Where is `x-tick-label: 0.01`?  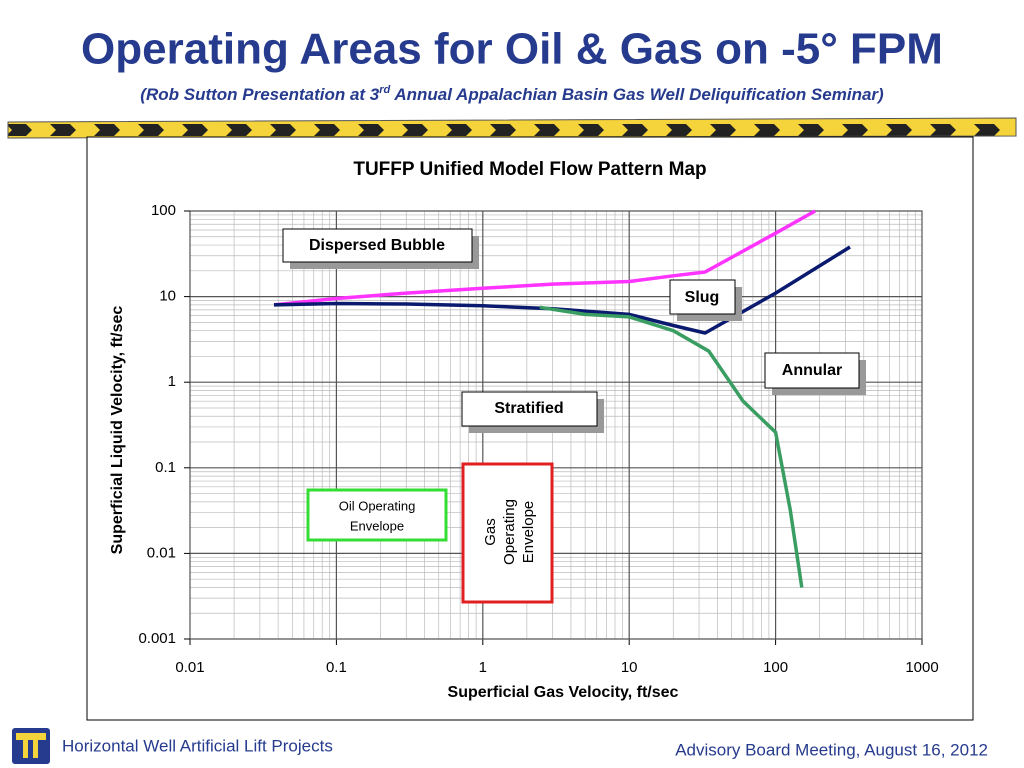 x-tick-label: 0.01 is located at coordinates (189, 667).